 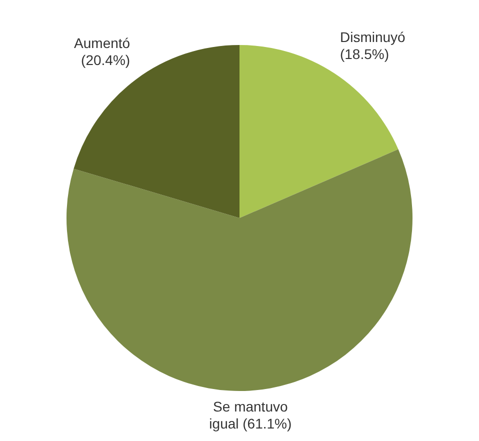 What do you see at coordinates (250, 415) in the screenshot?
I see `slice-label: Se mantuvo igual (61.1%)` at bounding box center [250, 415].